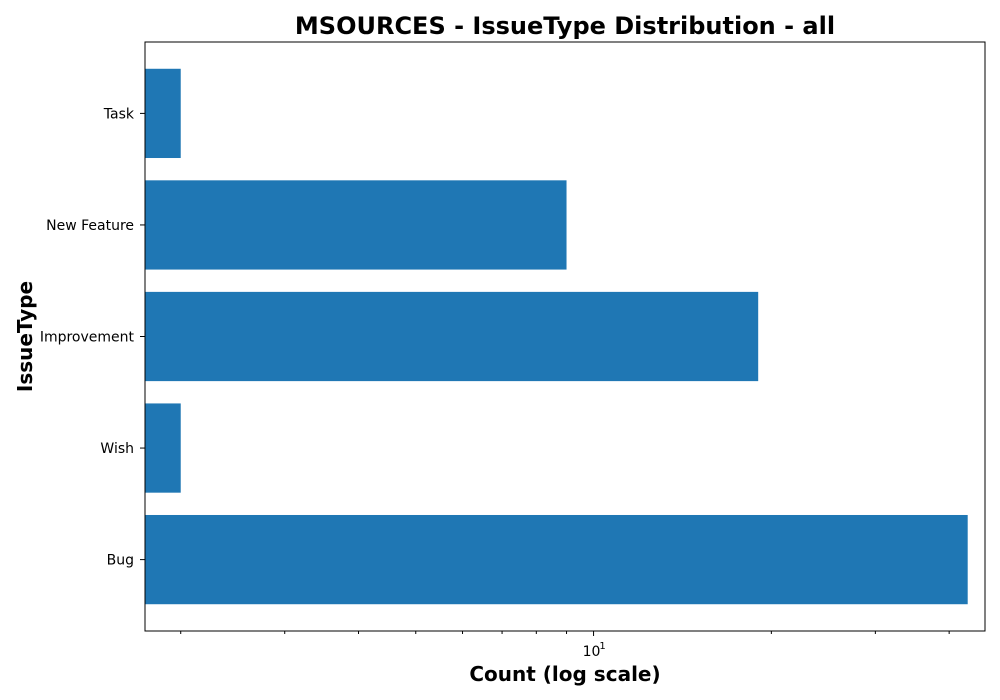 The image size is (1000, 700). What do you see at coordinates (356, 225) in the screenshot?
I see `bar-new-feature` at bounding box center [356, 225].